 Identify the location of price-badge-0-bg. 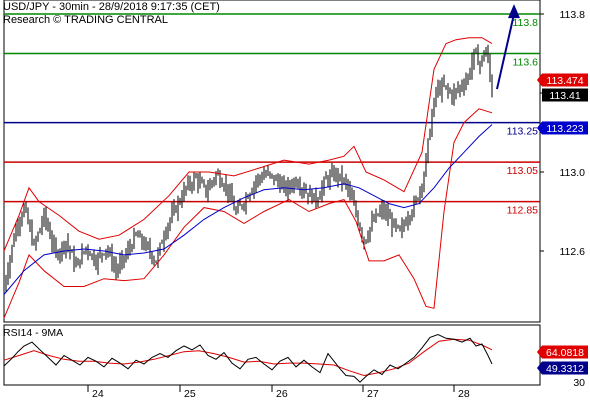
(565, 80).